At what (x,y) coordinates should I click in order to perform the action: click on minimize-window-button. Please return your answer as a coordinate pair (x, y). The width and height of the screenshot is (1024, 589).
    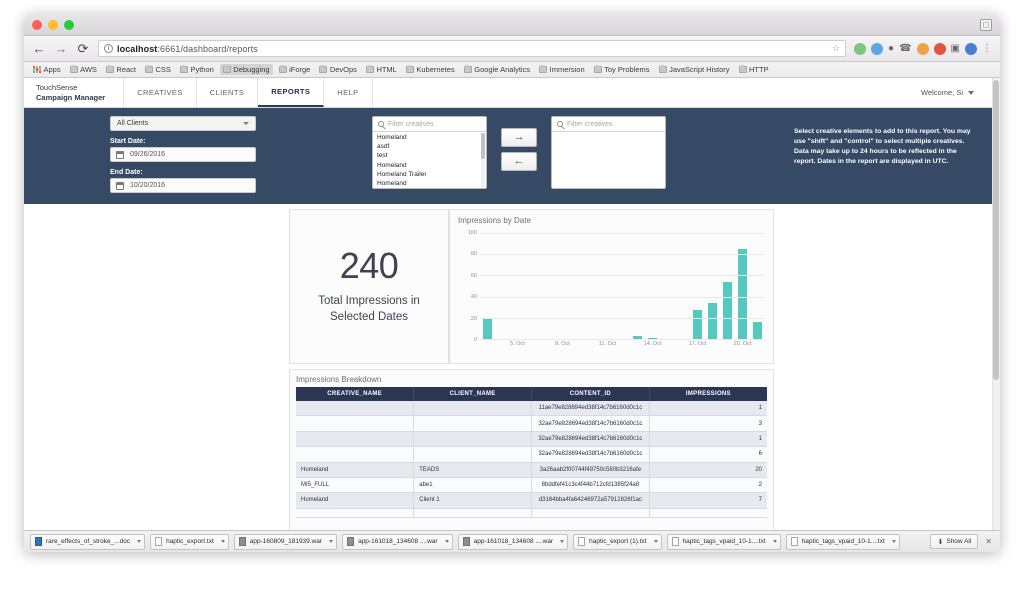
    Looking at the image, I should click on (53, 24).